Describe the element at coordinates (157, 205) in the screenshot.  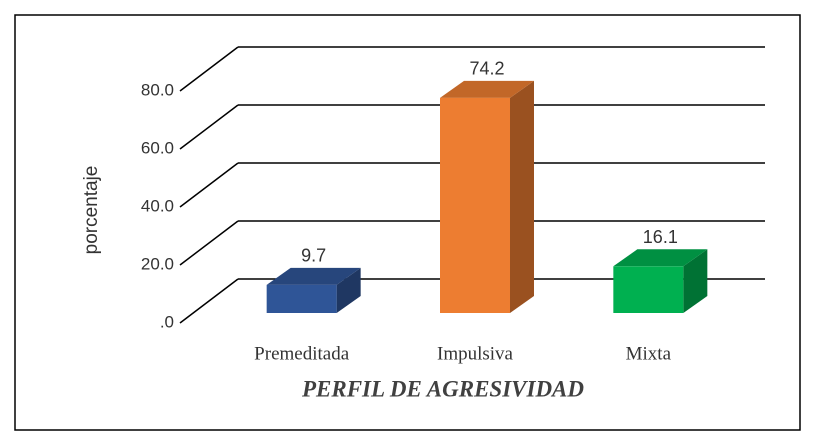
I see `y-tick-label: 40.0` at that location.